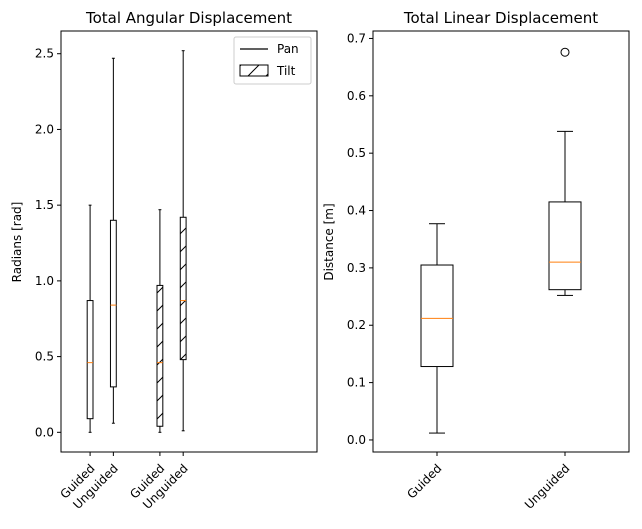 Image resolution: width=642 pixels, height=529 pixels. Describe the element at coordinates (565, 171) in the screenshot. I see `box-unguided-main` at that location.